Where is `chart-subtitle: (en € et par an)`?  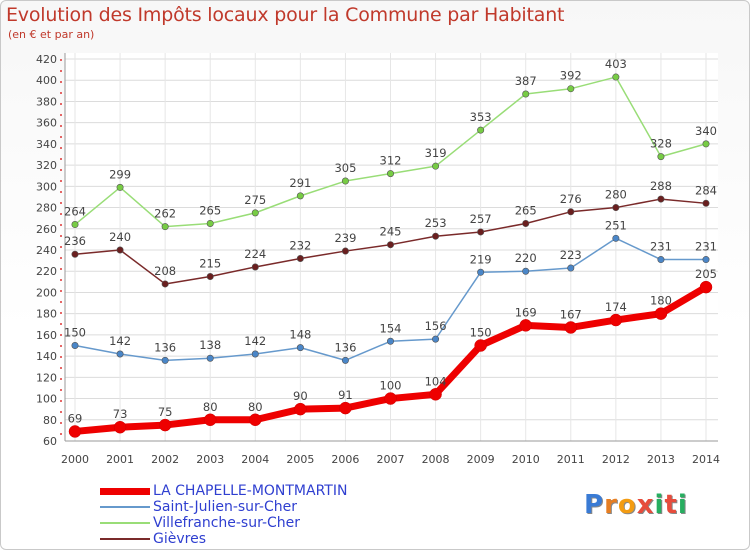
chart-subtitle: (en € et par an) is located at coordinates (51, 34).